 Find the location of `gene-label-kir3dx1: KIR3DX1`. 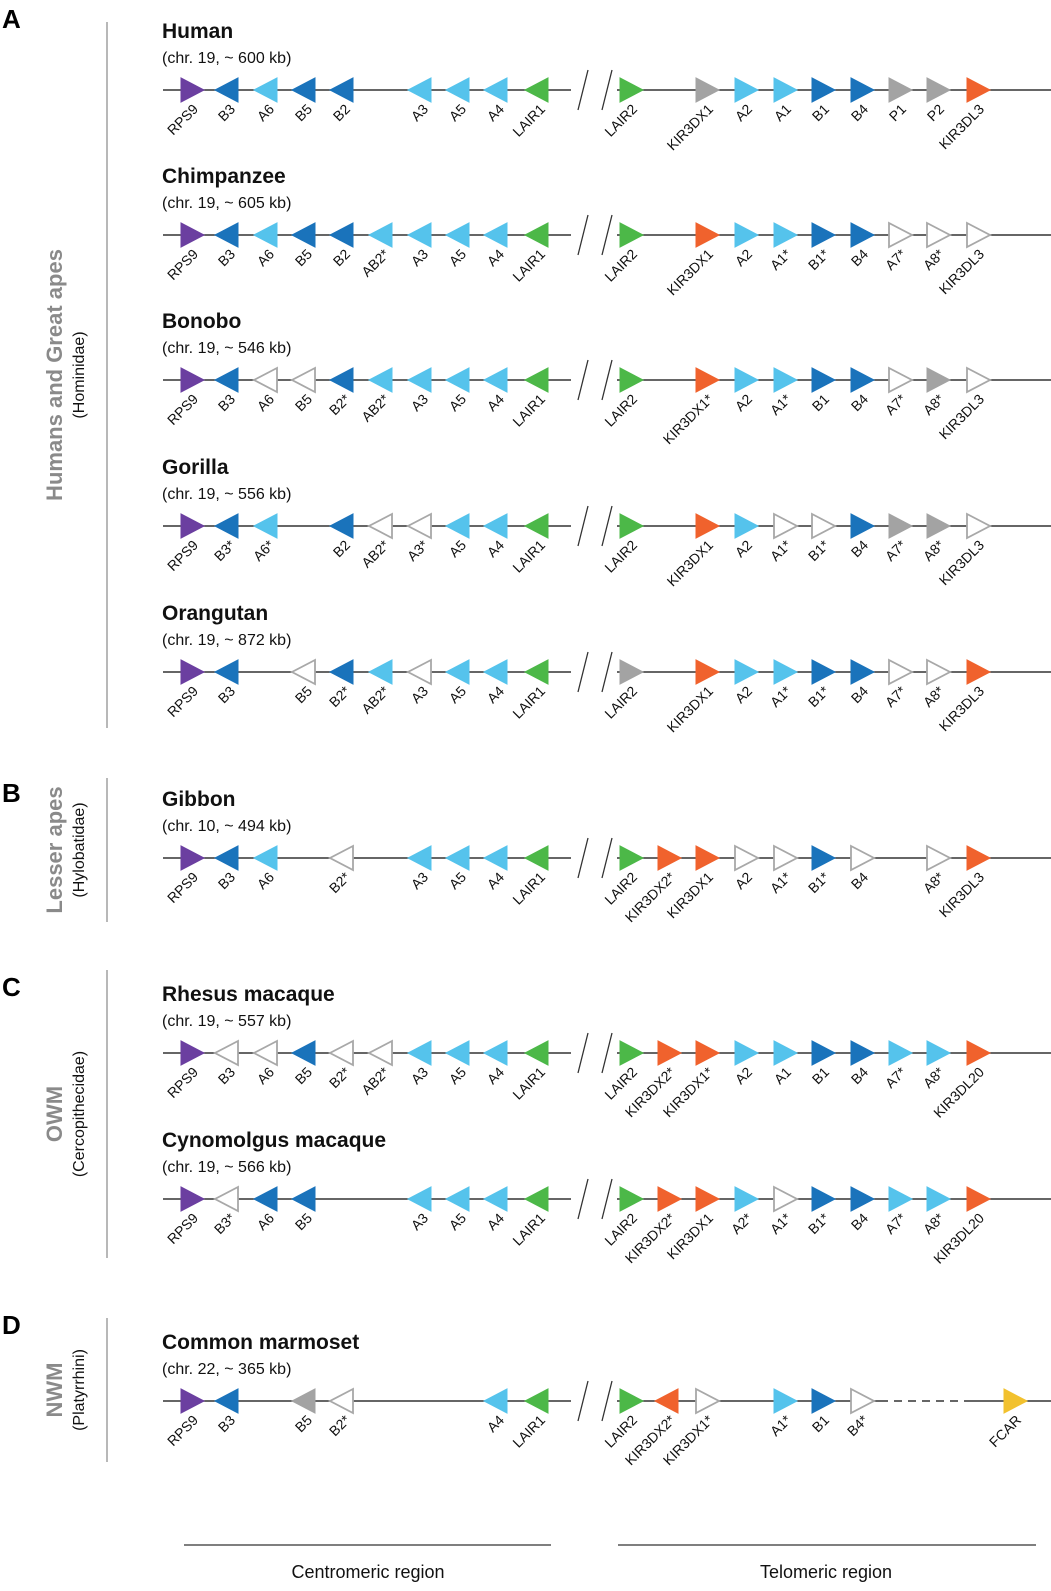

gene-label-kir3dx1: KIR3DX1 is located at coordinates (690, 709).